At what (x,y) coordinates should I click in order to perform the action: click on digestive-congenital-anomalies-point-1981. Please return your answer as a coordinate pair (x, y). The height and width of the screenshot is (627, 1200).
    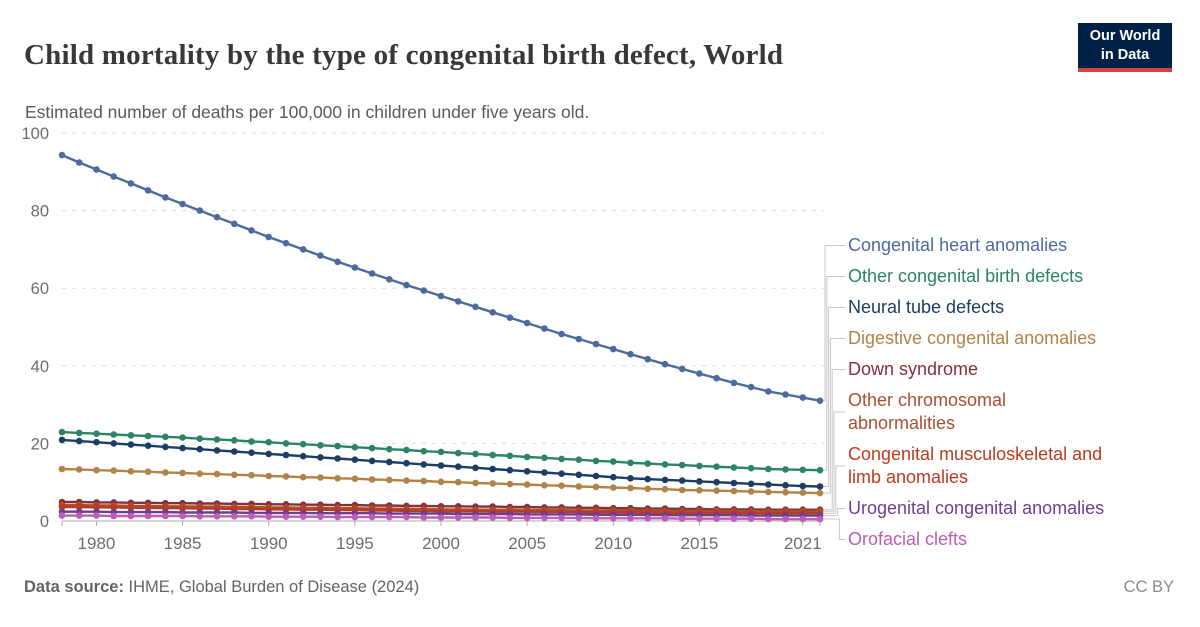
    Looking at the image, I should click on (113, 470).